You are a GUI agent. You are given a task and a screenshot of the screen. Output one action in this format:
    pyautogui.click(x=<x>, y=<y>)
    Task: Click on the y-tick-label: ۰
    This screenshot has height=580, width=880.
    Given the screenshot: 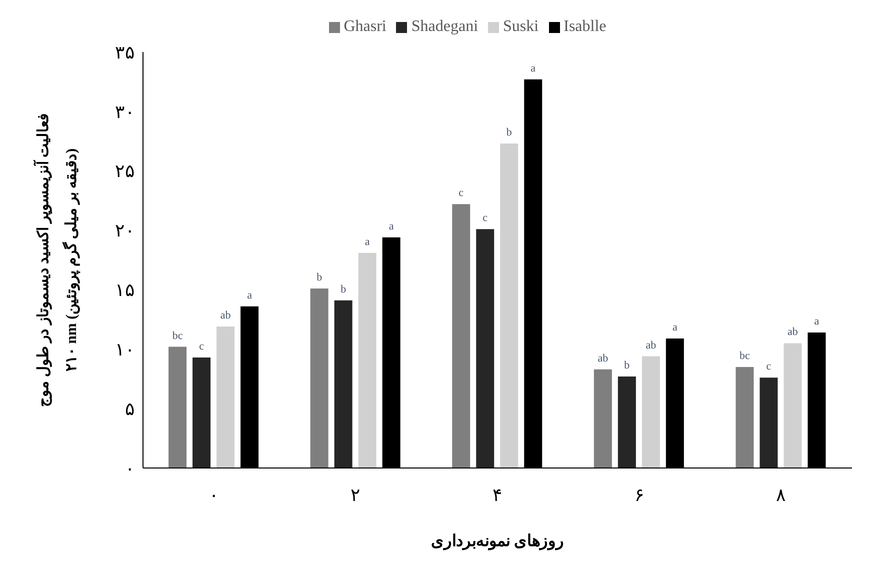 What is the action you would take?
    pyautogui.click(x=130, y=468)
    